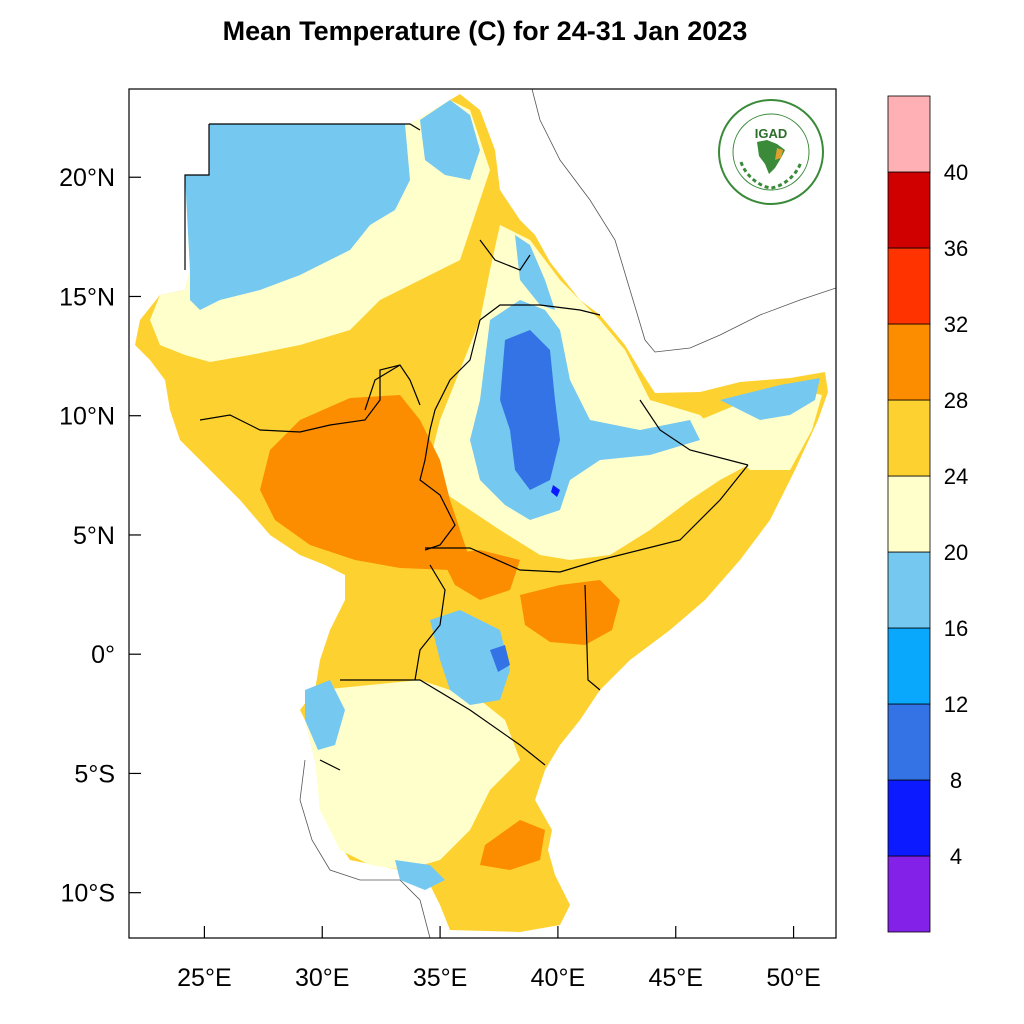 This screenshot has height=1024, width=1024. Describe the element at coordinates (450, 140) in the screenshot. I see `zone-16-20-egypt` at that location.